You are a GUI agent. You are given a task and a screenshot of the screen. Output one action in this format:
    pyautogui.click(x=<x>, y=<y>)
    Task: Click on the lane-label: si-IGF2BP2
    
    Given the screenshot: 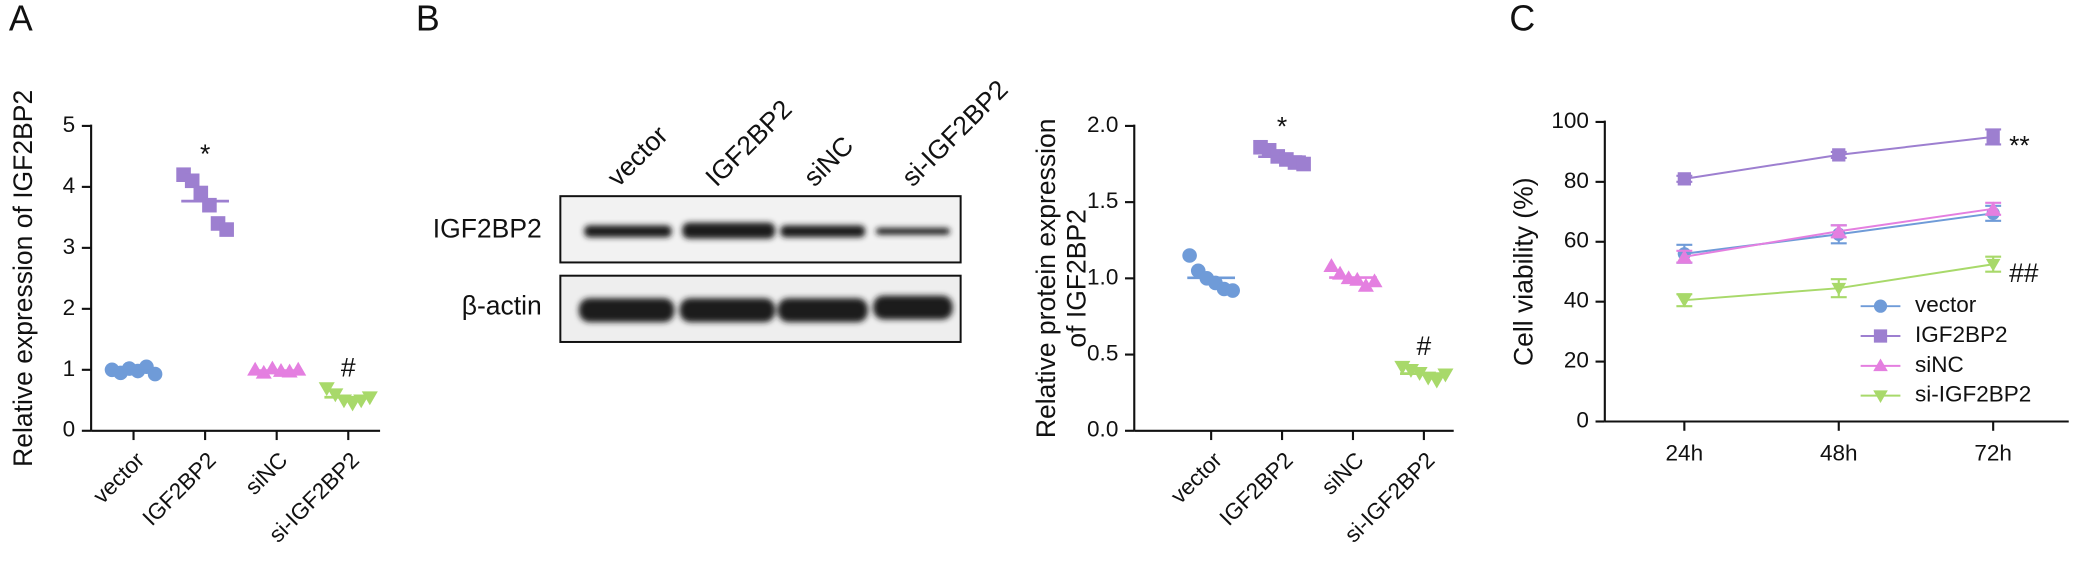 What is the action you would take?
    pyautogui.click(x=955, y=133)
    